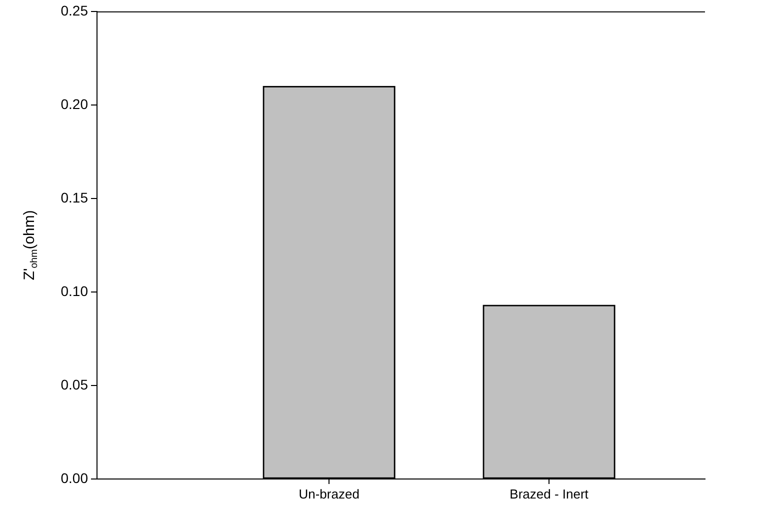  I want to click on y-tick-label: 0.05, so click(74, 384).